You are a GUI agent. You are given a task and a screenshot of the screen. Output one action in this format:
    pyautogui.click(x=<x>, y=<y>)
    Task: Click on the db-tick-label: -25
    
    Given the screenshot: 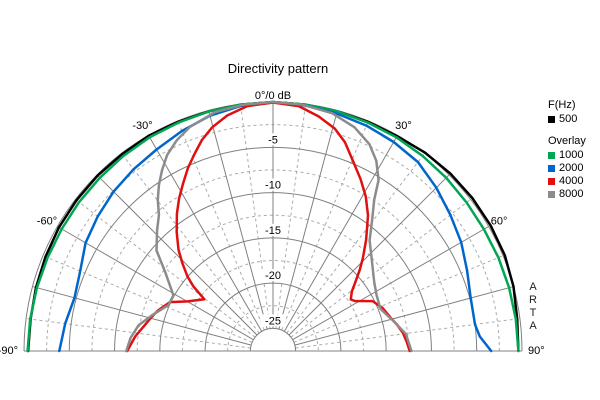 What is the action you would take?
    pyautogui.click(x=273, y=321)
    